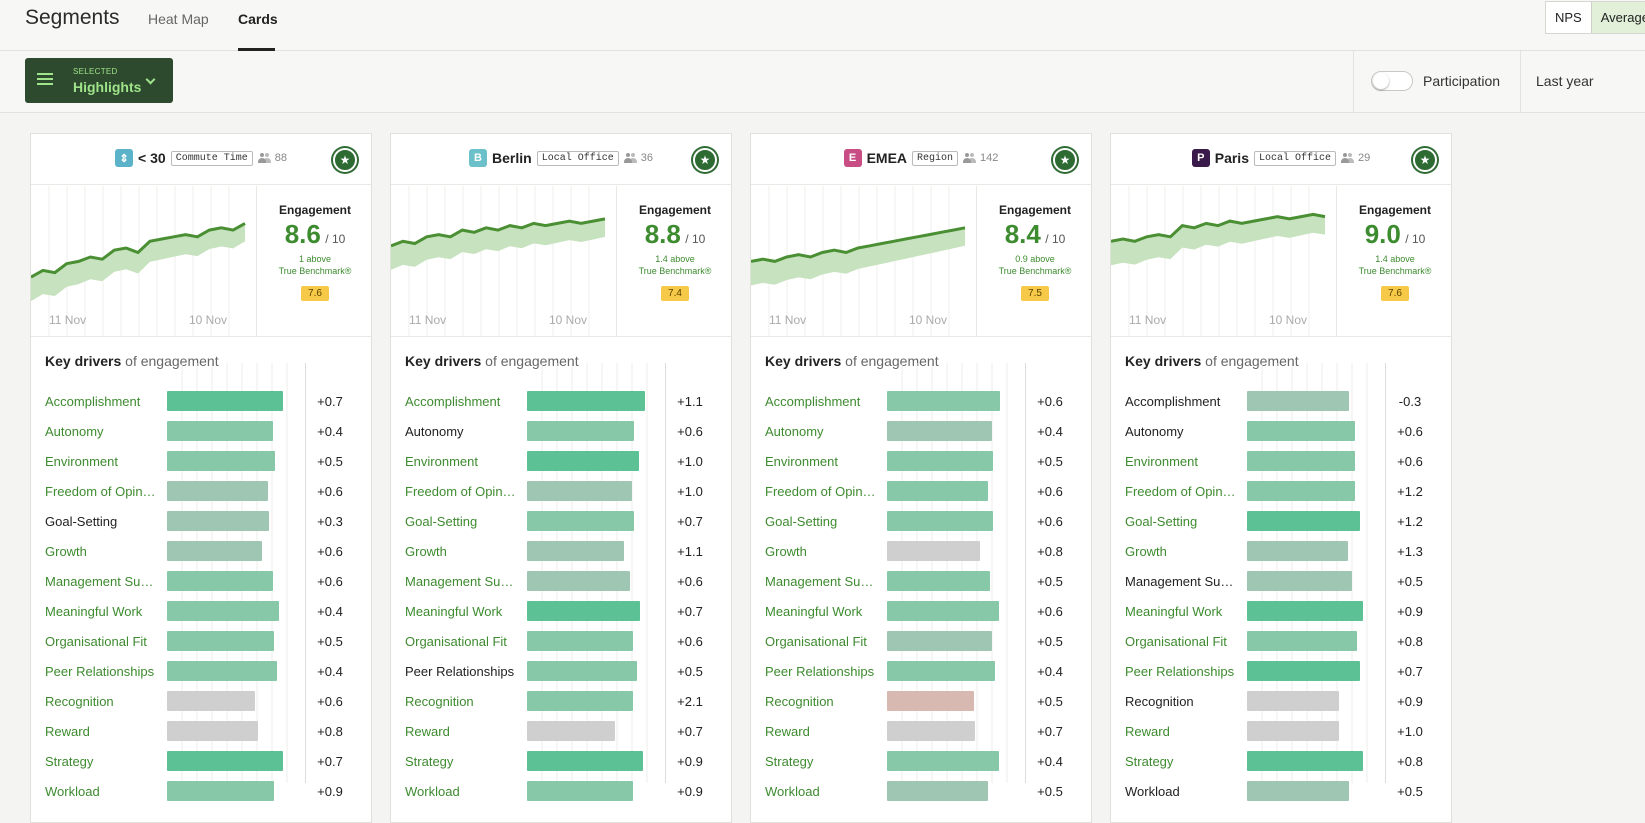 The width and height of the screenshot is (1645, 823). I want to click on divider, so click(1385, 573).